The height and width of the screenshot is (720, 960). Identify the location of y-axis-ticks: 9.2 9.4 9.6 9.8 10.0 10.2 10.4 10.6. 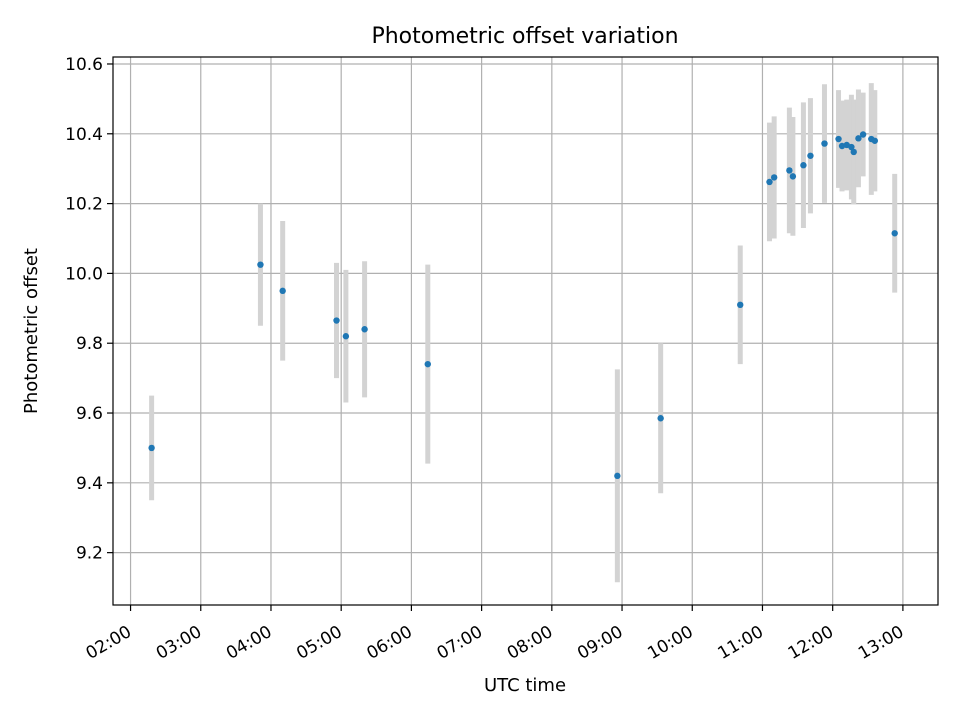
(89, 309).